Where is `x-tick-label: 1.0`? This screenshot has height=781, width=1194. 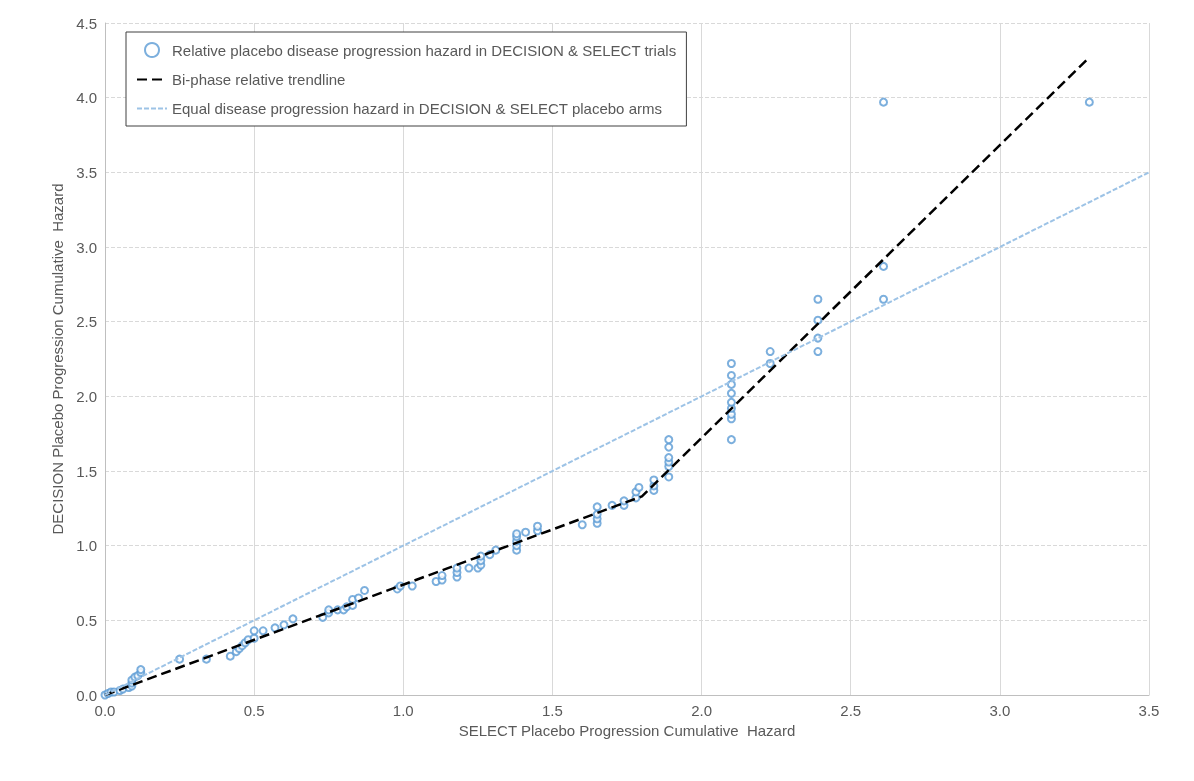 x-tick-label: 1.0 is located at coordinates (403, 710).